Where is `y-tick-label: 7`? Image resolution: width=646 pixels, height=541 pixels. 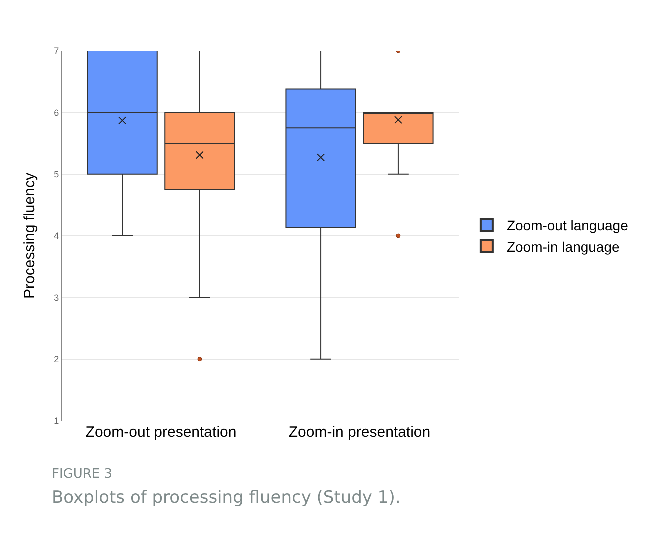 y-tick-label: 7 is located at coordinates (57, 51).